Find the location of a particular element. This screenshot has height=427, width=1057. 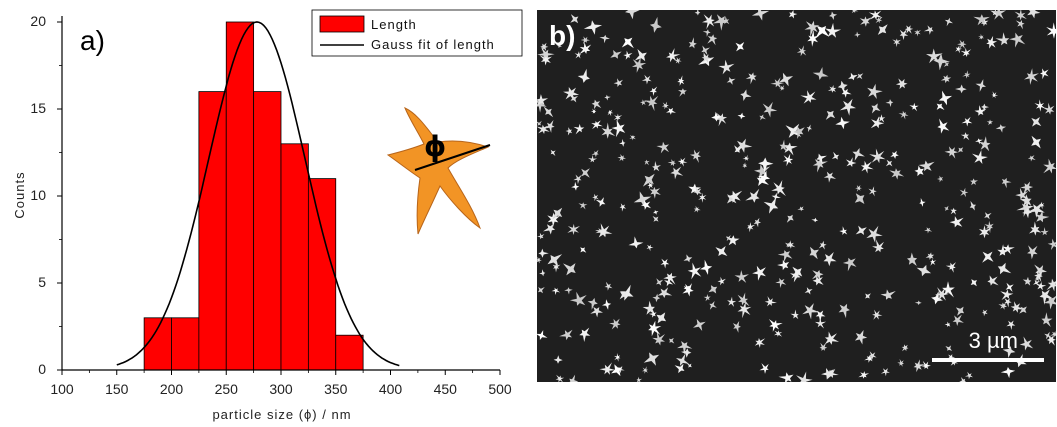

y-tick-label: 15 is located at coordinates (38, 108).